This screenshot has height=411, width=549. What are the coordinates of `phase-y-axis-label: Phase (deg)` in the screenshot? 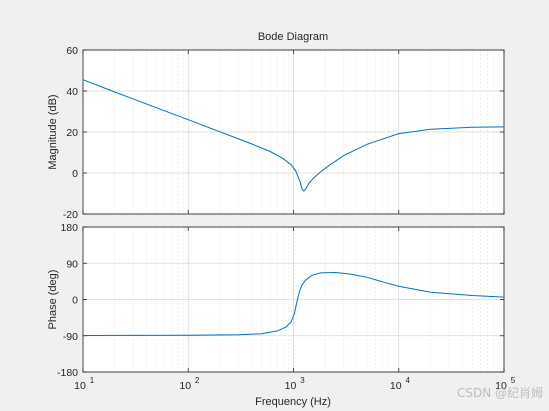 It's located at (53, 300).